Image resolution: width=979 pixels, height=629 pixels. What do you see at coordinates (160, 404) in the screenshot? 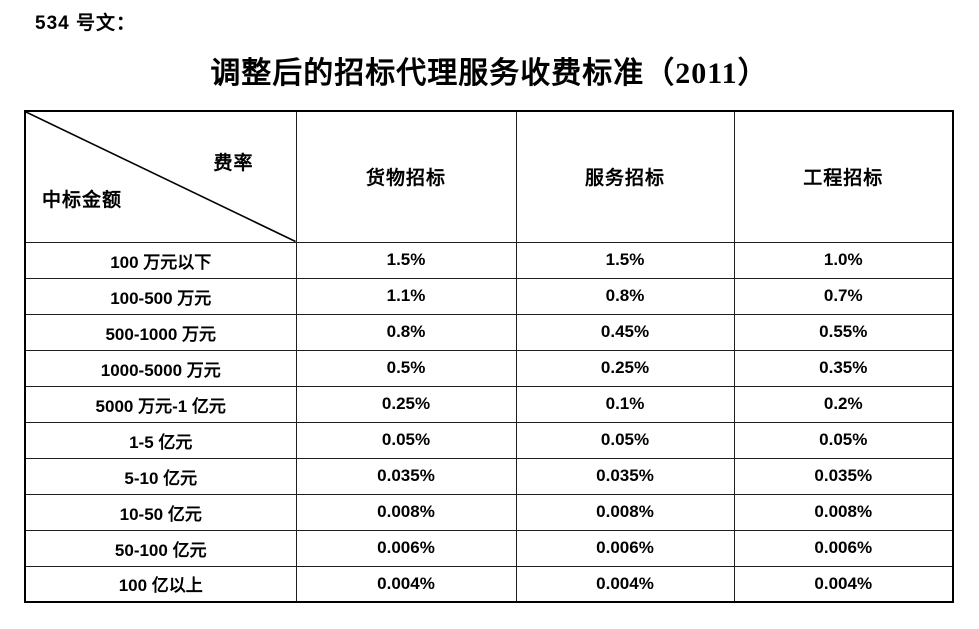
I see `amount-cell: 5000 万元-1 亿元` at bounding box center [160, 404].